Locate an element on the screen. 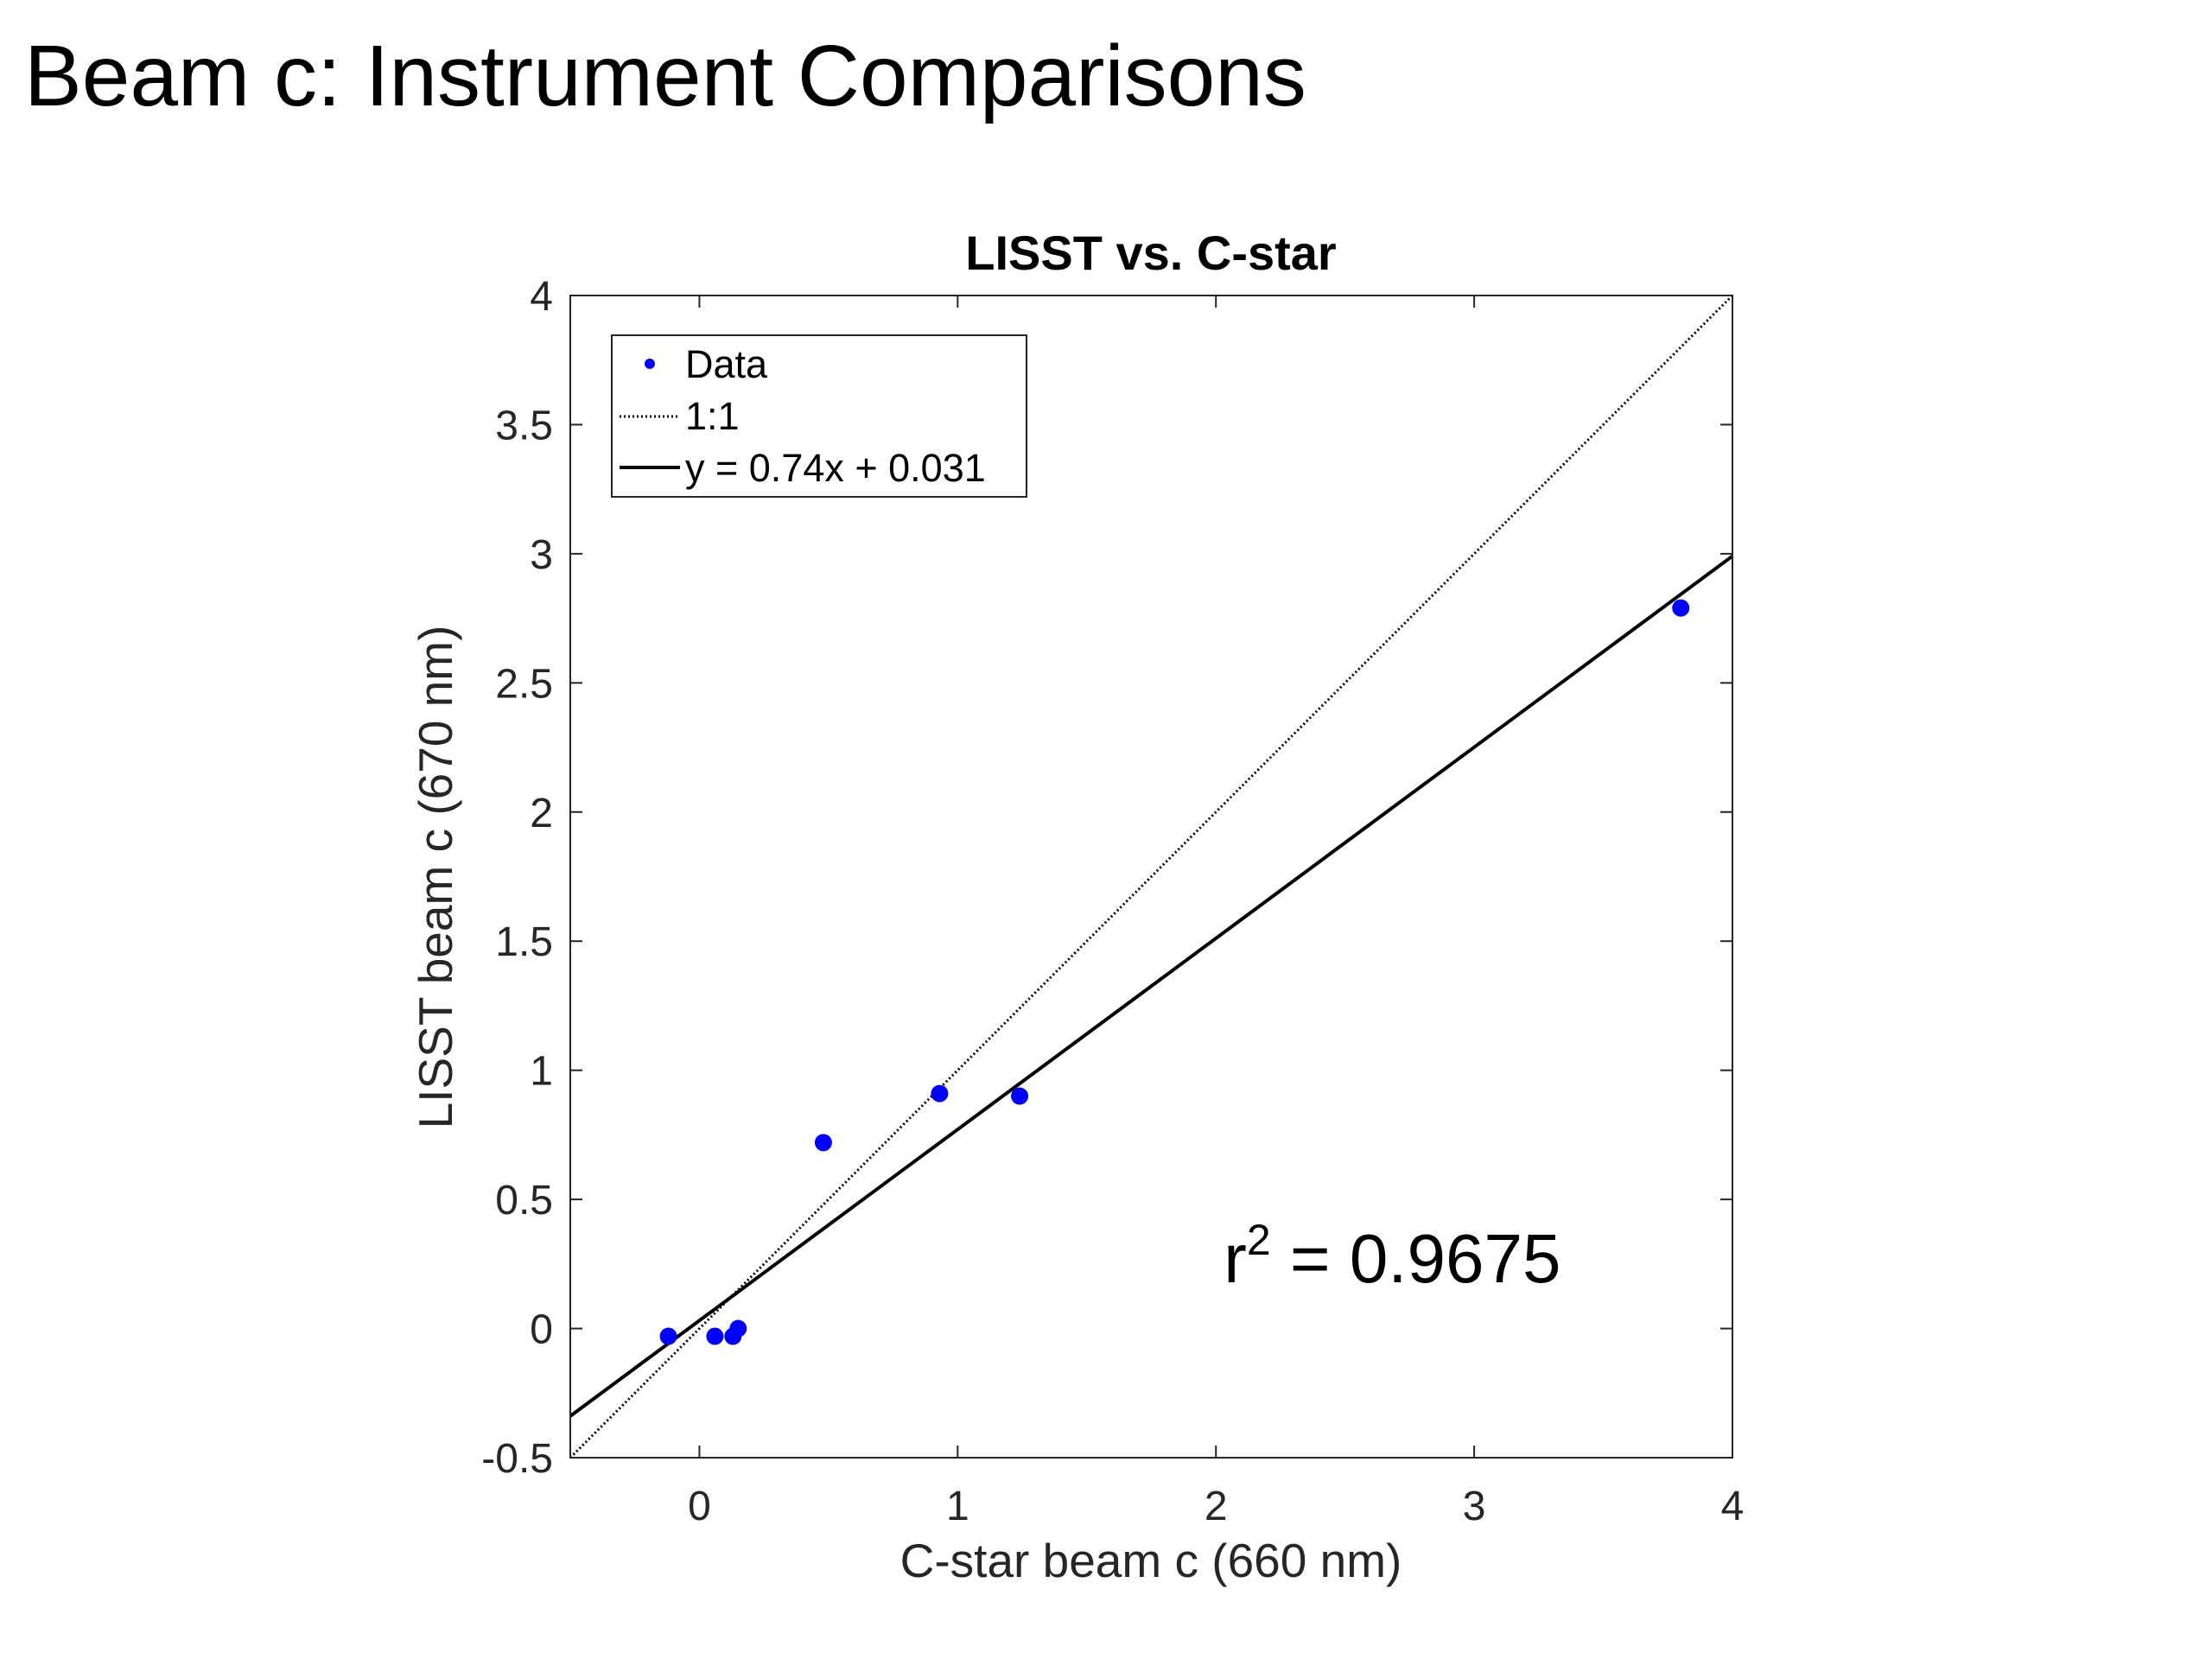  y-tick-label: 4 is located at coordinates (541, 297).